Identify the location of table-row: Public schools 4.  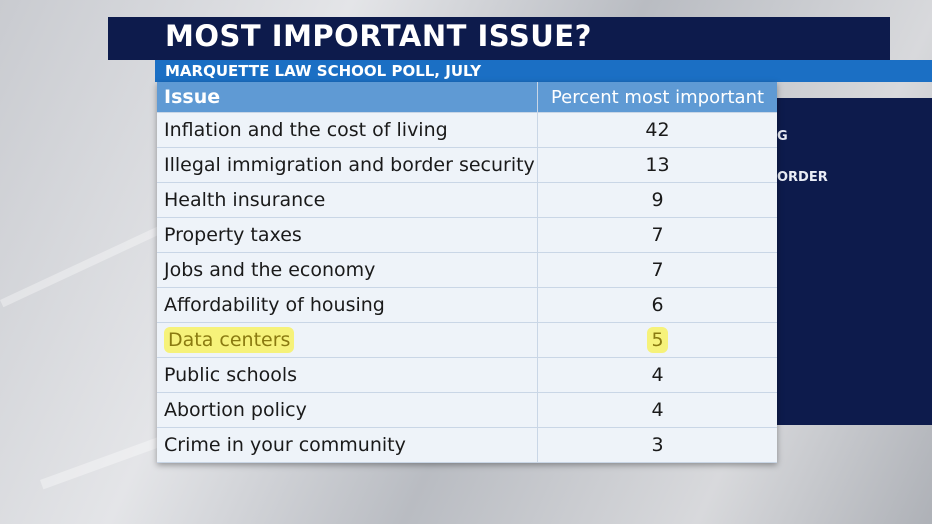
(467, 375).